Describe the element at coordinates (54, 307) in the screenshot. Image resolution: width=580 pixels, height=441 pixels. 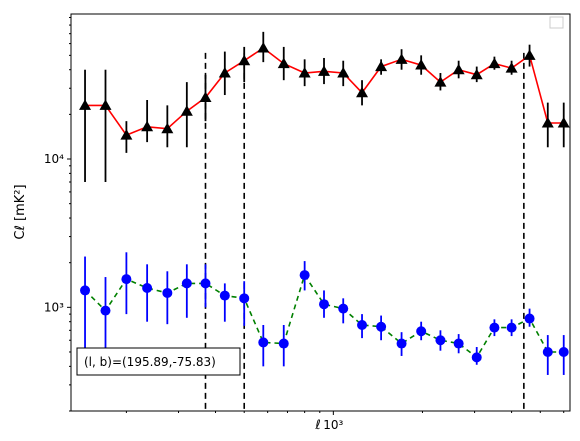
I see `y-tick-label: 10³` at that location.